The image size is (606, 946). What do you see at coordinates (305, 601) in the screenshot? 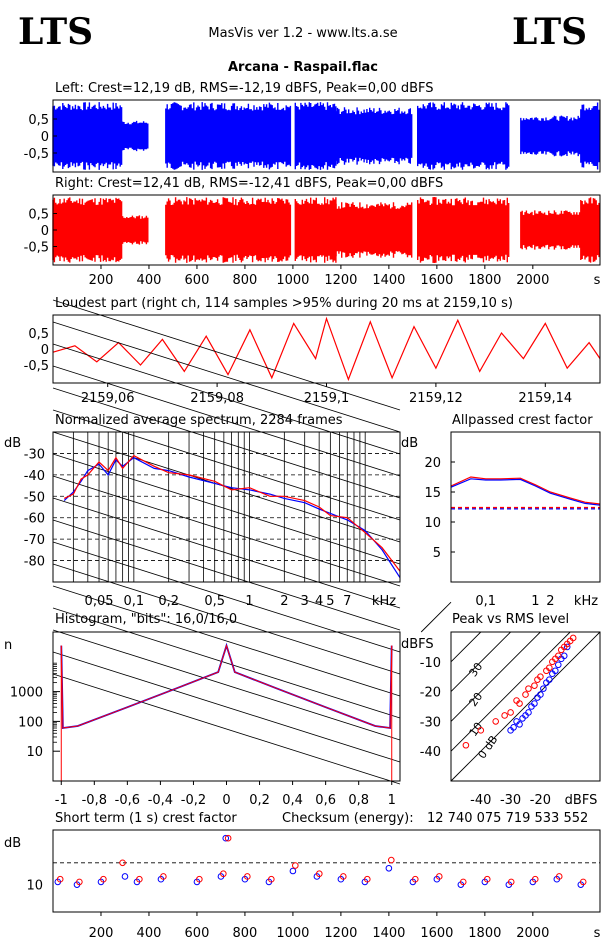
I see `spectrum-xtick-label: 3` at bounding box center [305, 601].